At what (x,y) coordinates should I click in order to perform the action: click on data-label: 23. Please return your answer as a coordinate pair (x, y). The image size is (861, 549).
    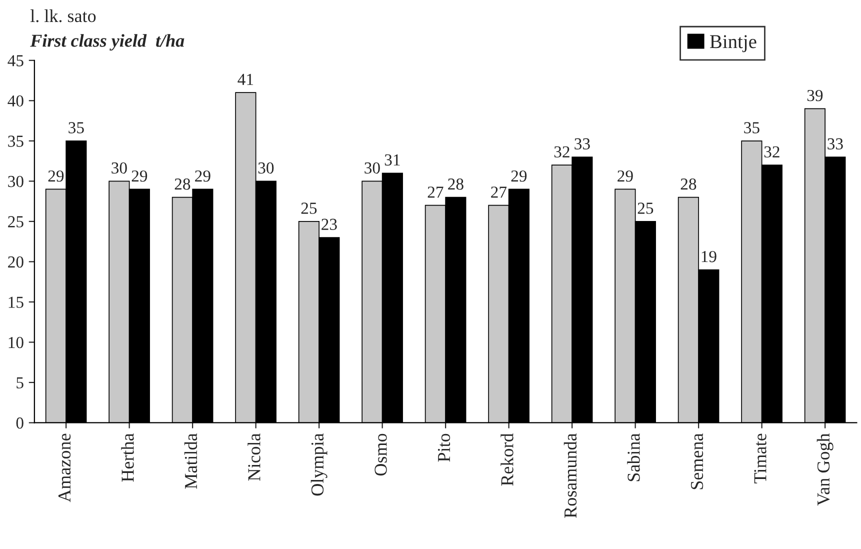
    Looking at the image, I should click on (329, 224).